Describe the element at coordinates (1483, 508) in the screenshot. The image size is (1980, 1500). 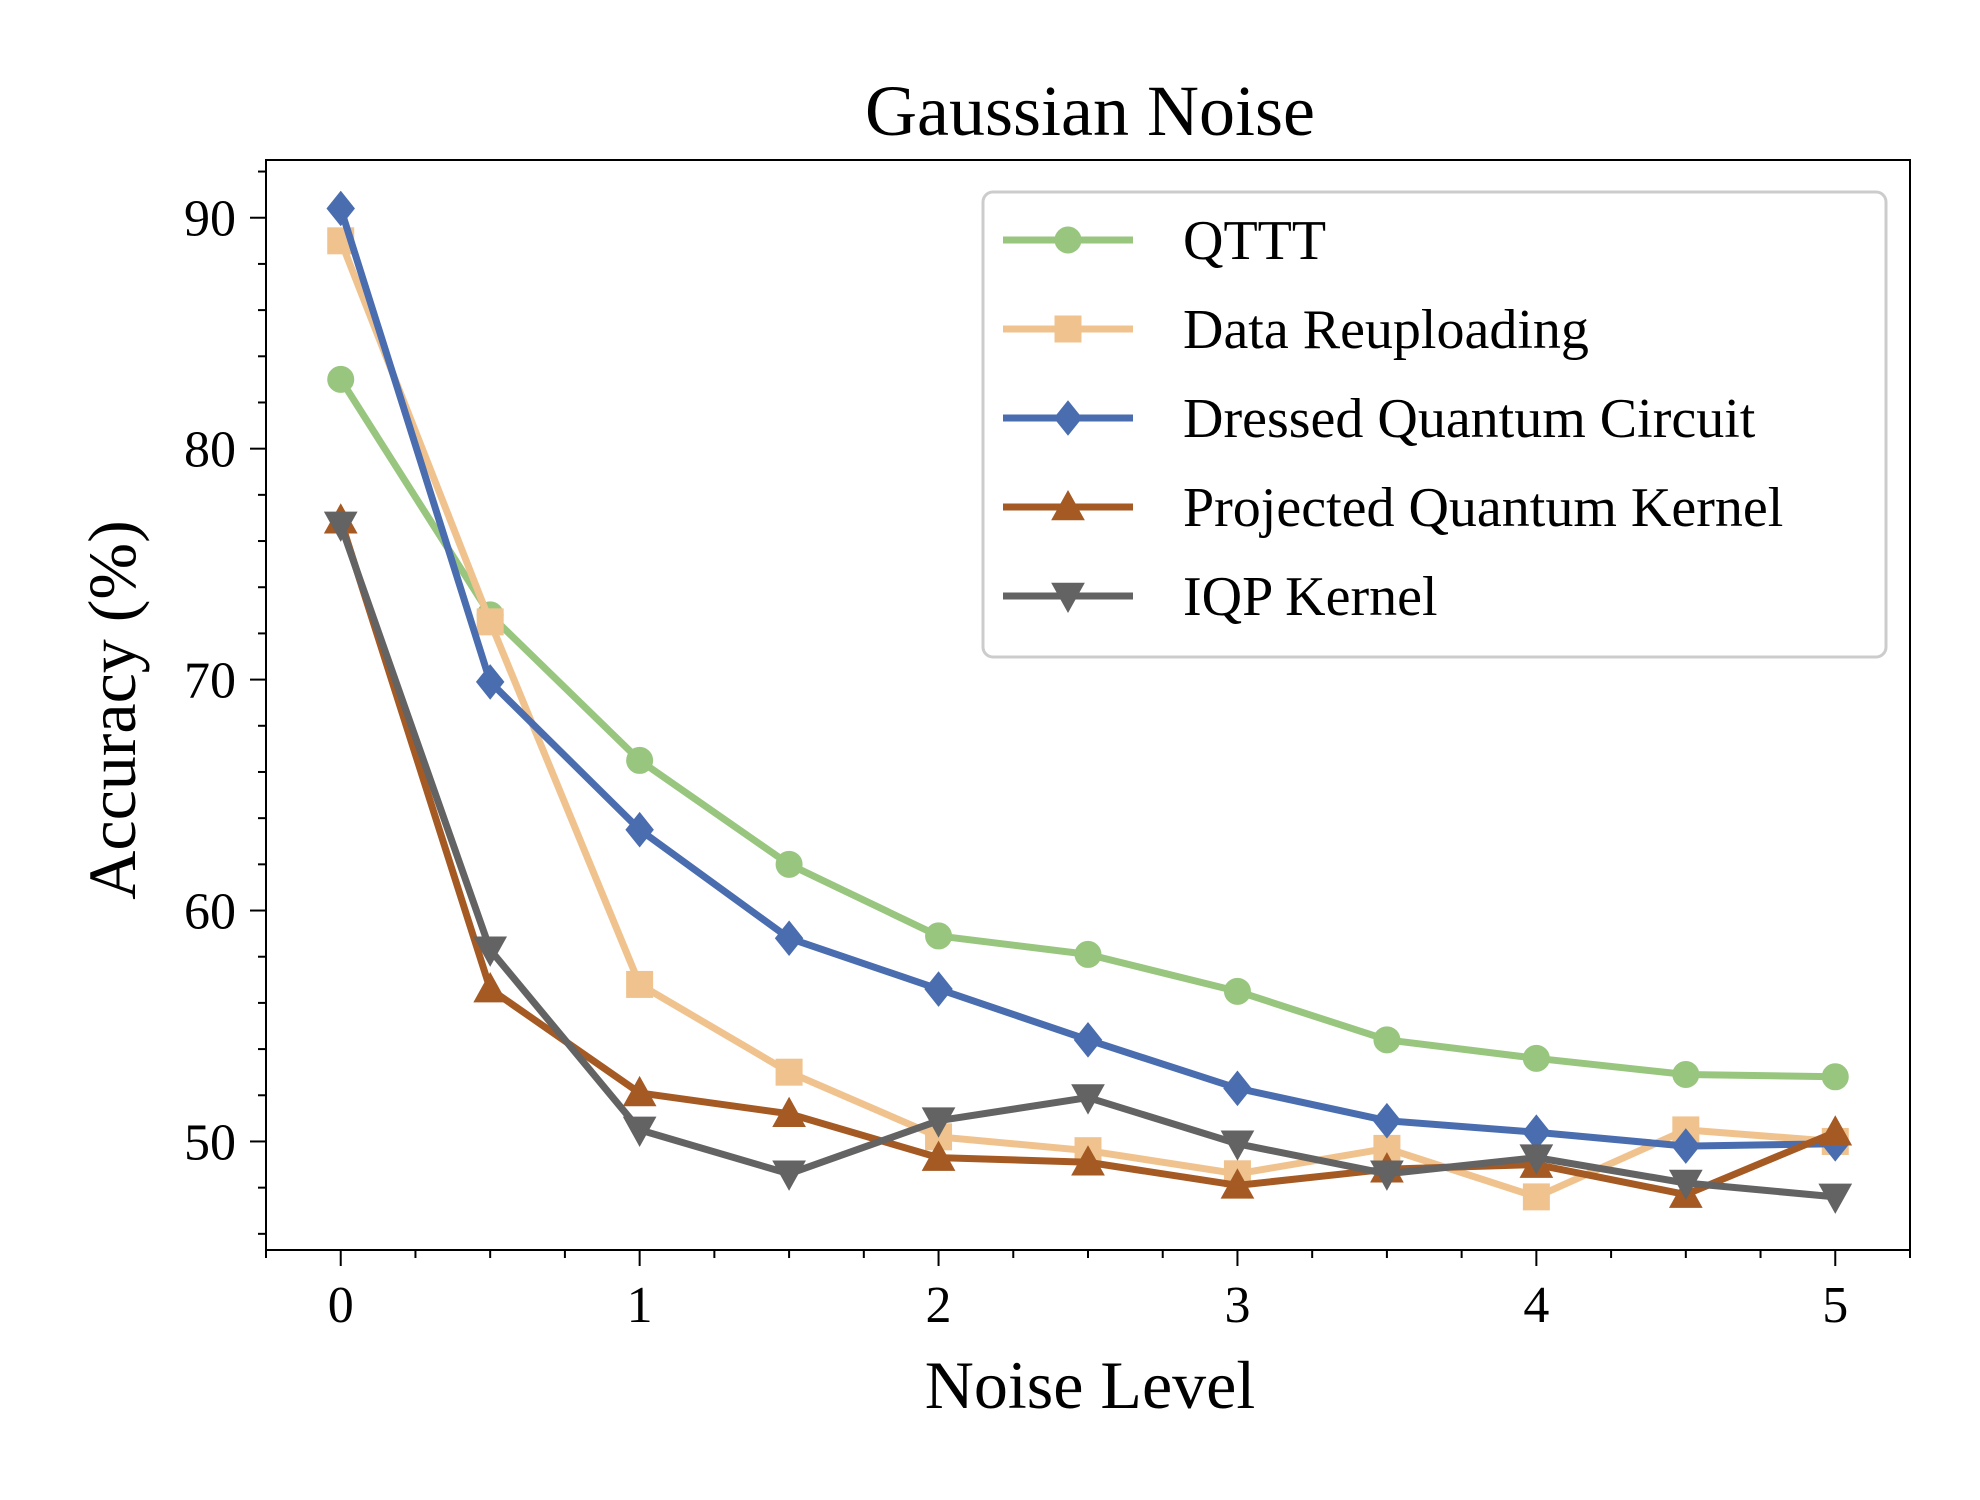
I see `legend-label: Projected Quantum Kernel` at that location.